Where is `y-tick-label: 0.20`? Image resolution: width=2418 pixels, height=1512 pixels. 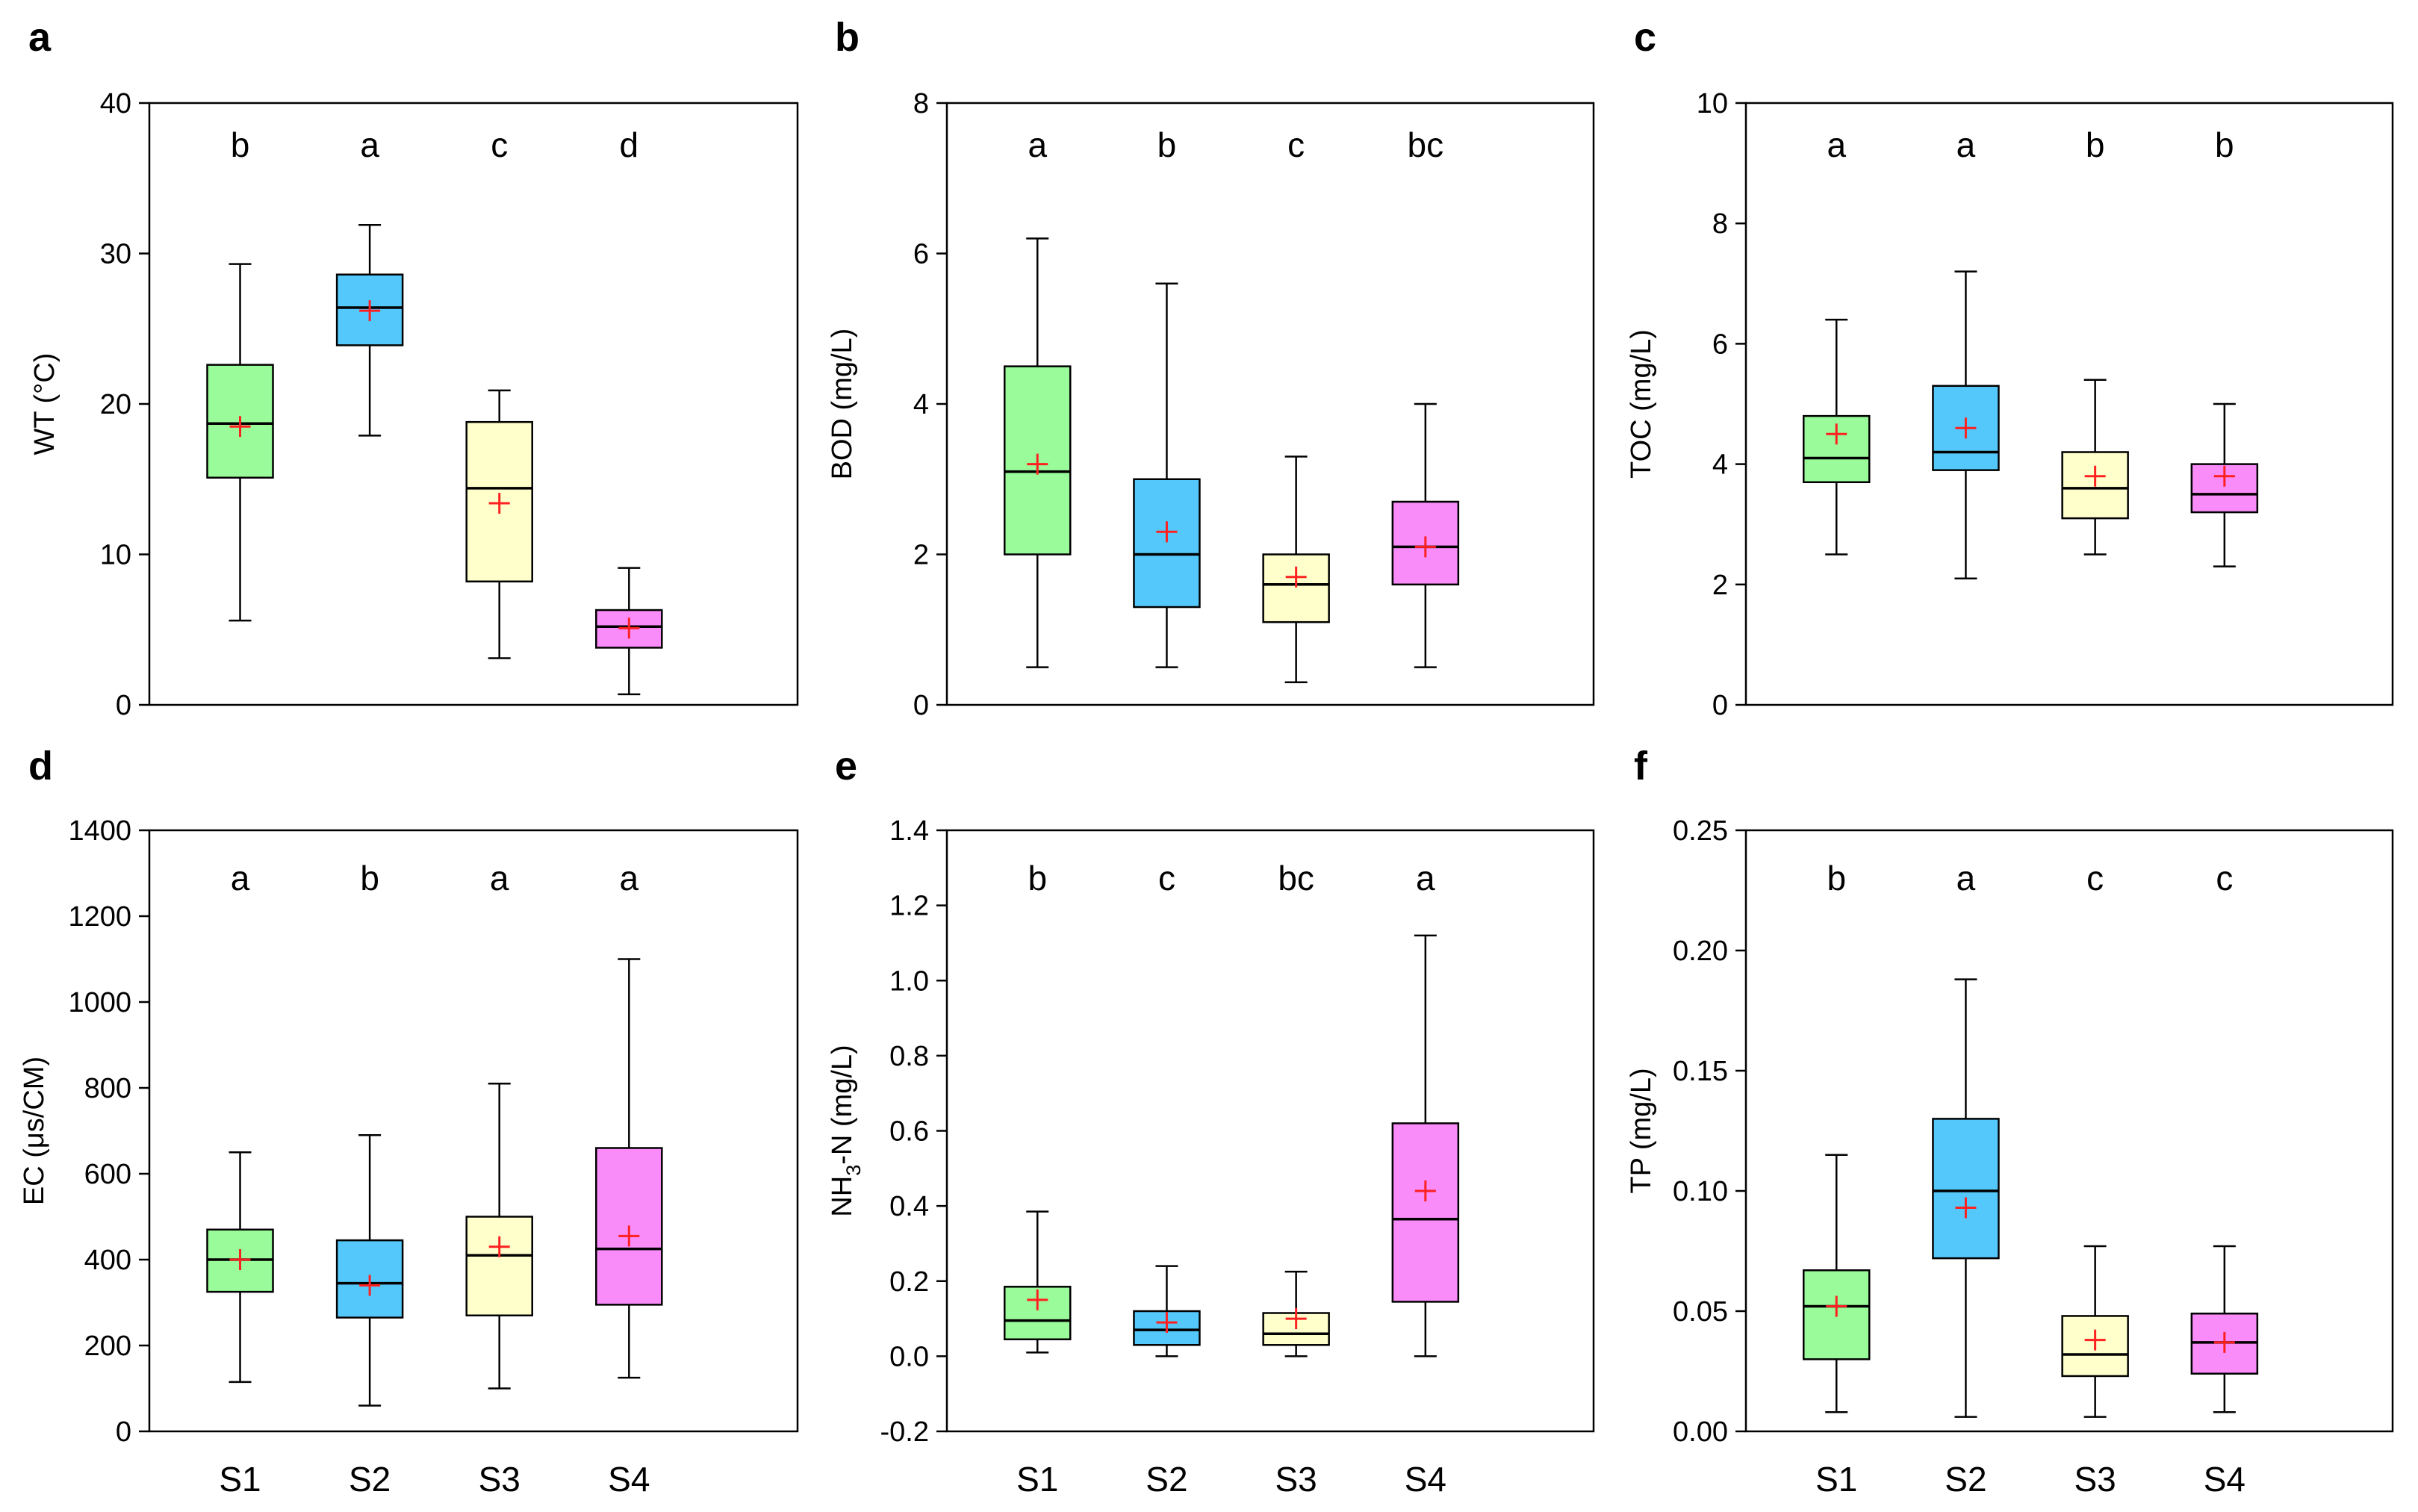
y-tick-label: 0.20 is located at coordinates (1700, 951).